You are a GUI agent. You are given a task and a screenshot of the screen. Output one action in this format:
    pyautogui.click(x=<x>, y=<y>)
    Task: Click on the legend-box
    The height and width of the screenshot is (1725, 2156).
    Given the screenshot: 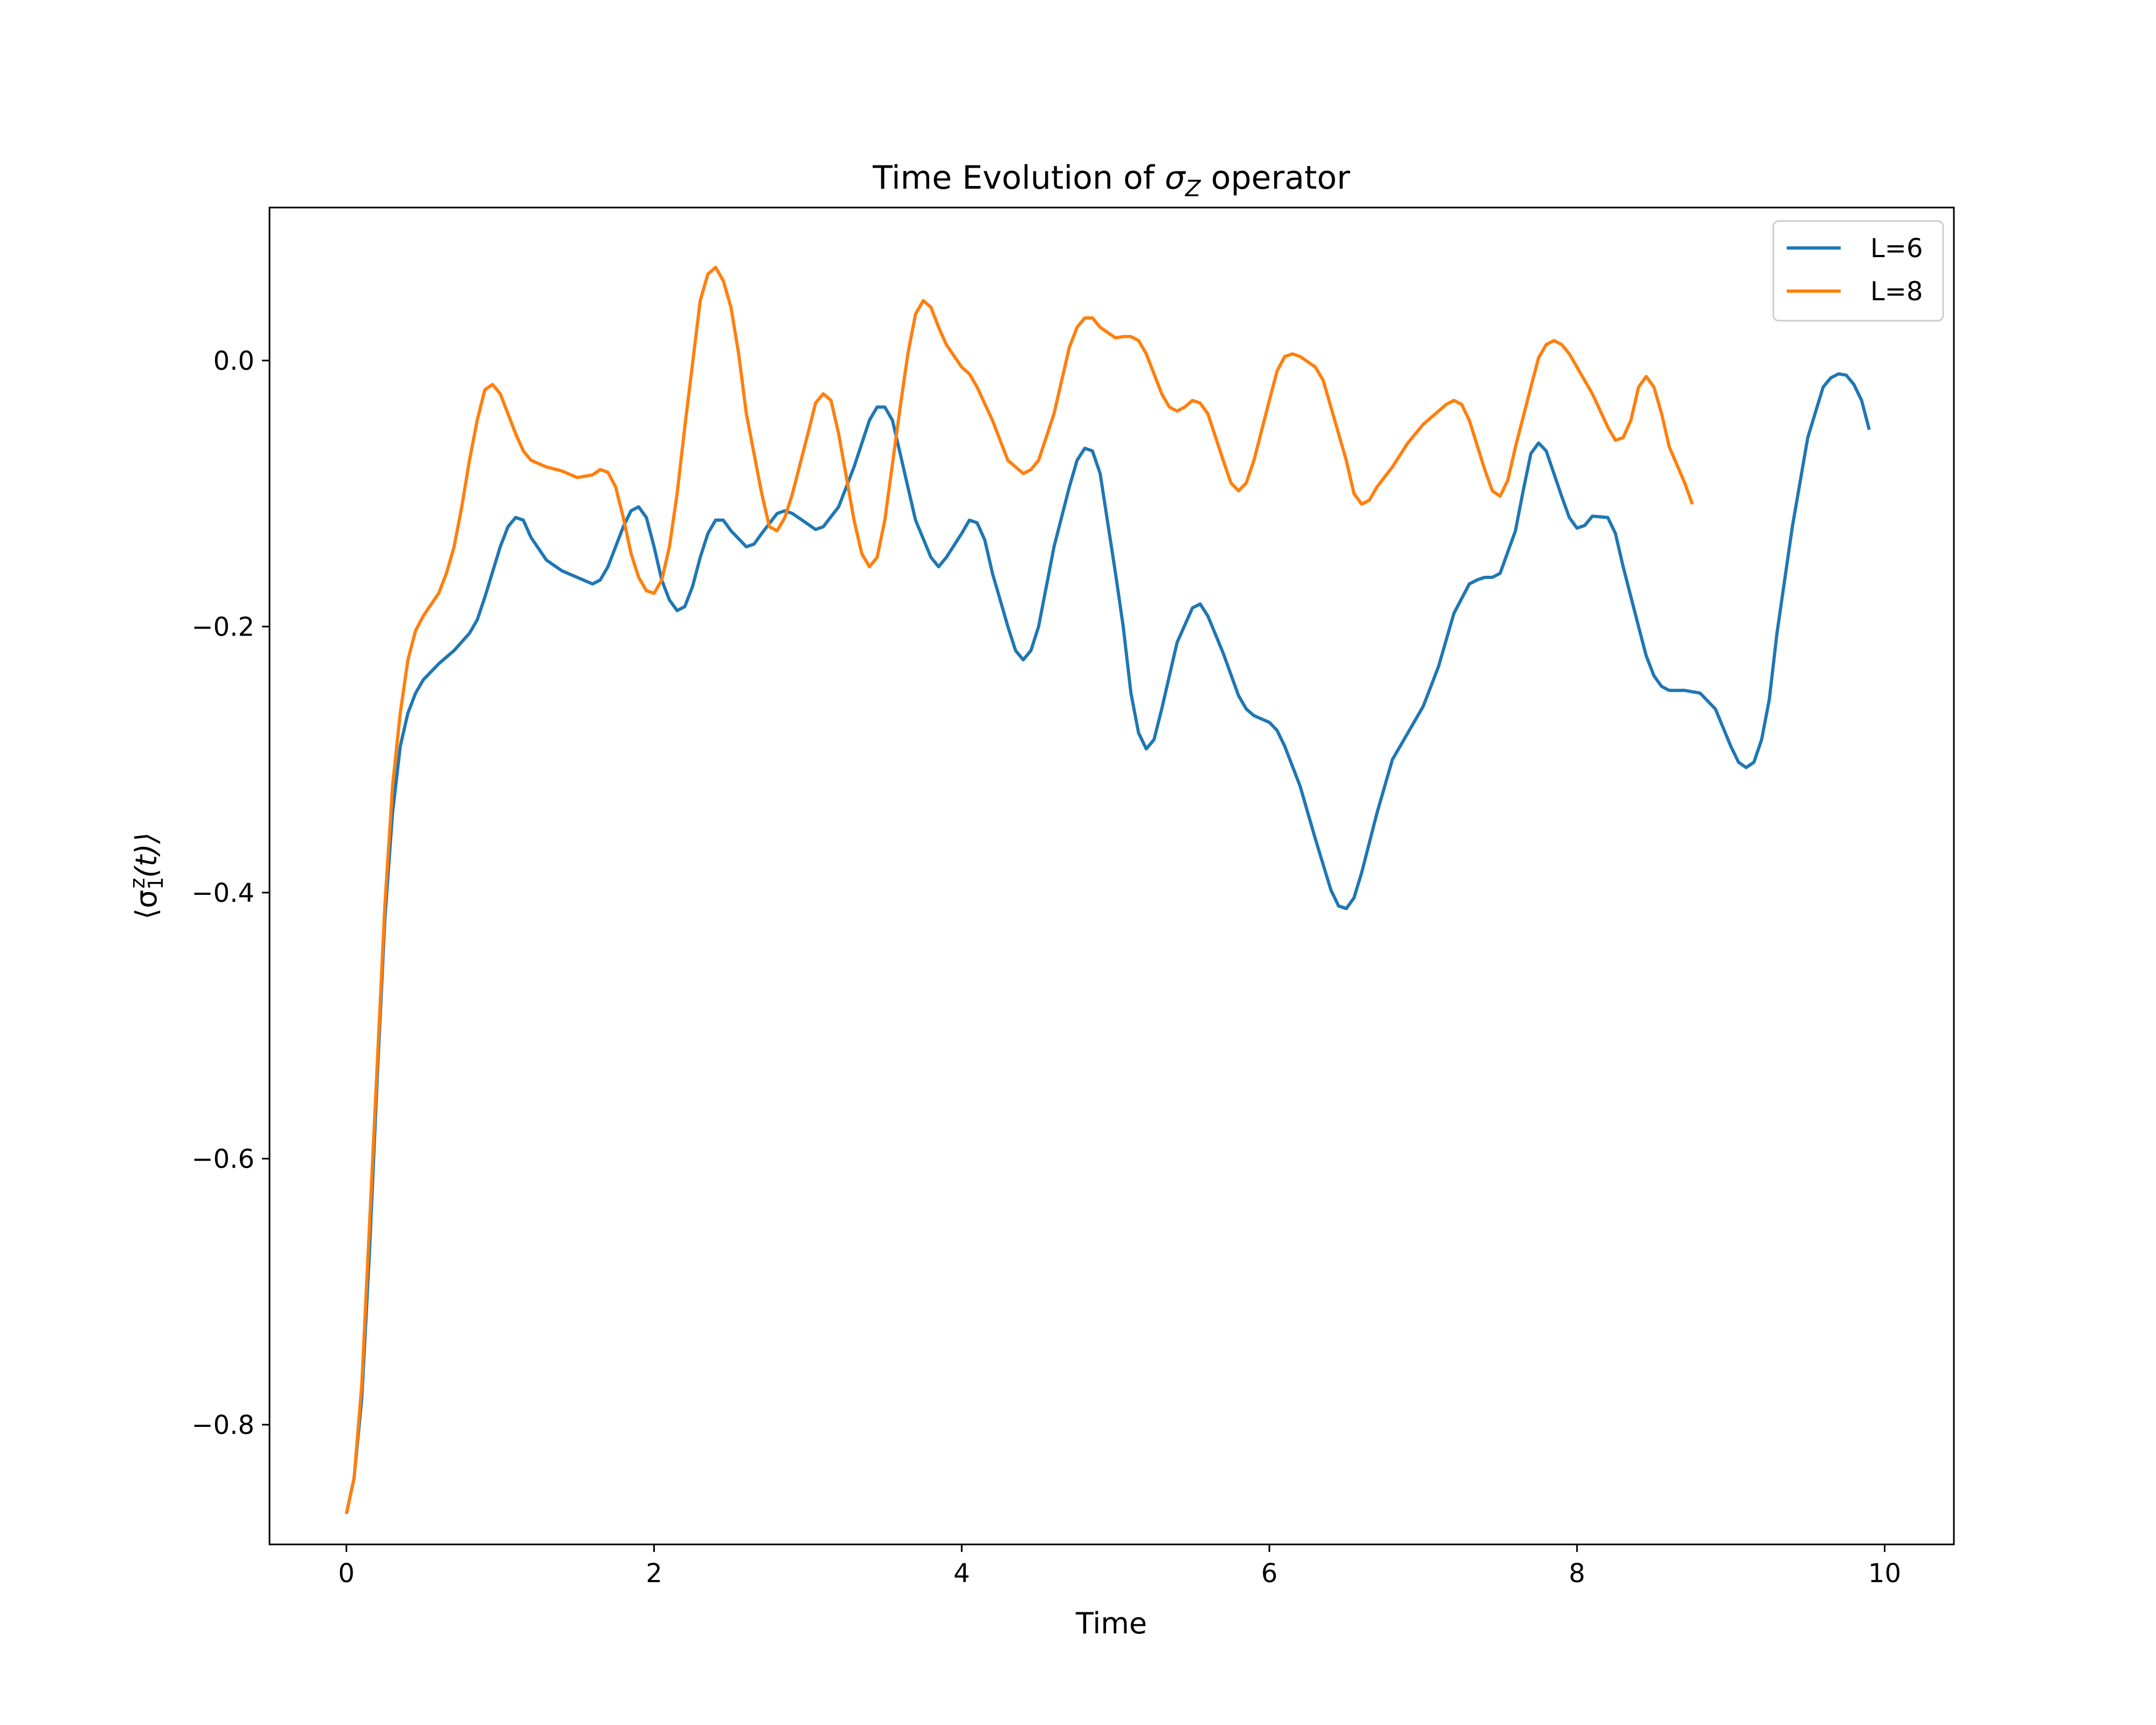 What is the action you would take?
    pyautogui.click(x=1858, y=271)
    